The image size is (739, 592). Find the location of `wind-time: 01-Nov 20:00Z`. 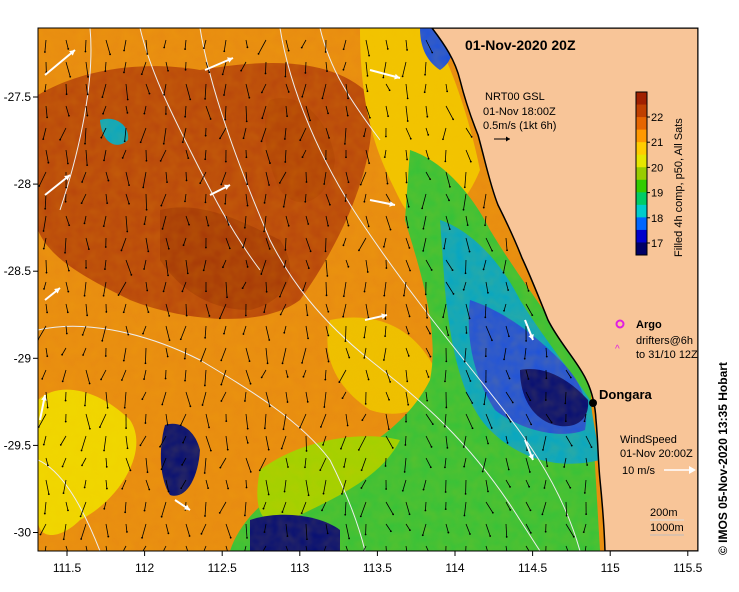

wind-time: 01-Nov 20:00Z is located at coordinates (656, 454).